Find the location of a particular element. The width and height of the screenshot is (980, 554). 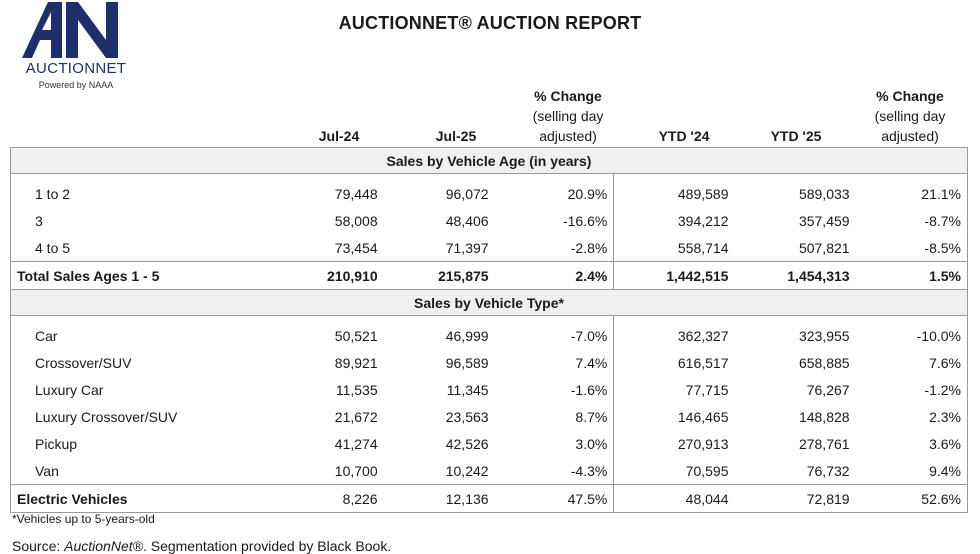

cell-jul25: 11,345 is located at coordinates (467, 389).